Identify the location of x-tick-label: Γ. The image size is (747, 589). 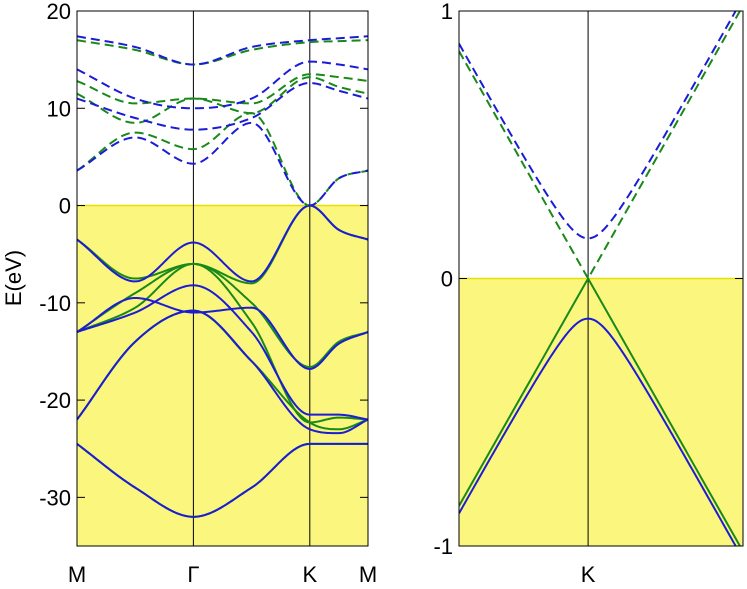
(193, 574).